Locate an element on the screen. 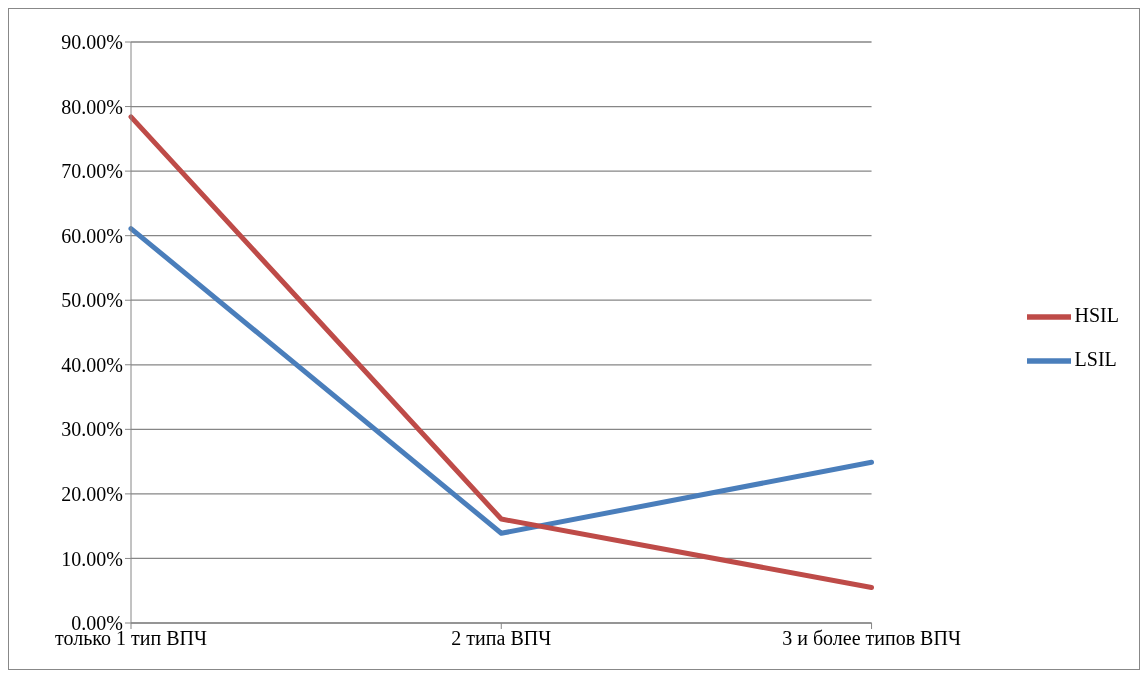  y-tick-label: 90.00% is located at coordinates (92, 42).